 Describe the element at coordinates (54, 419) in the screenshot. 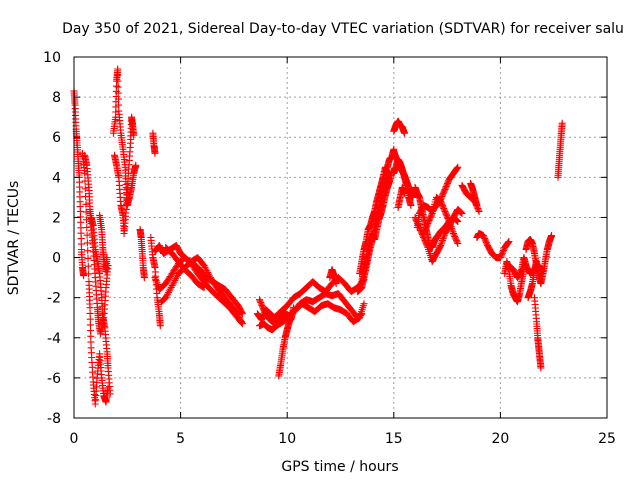

I see `y-tick-label: -8` at that location.